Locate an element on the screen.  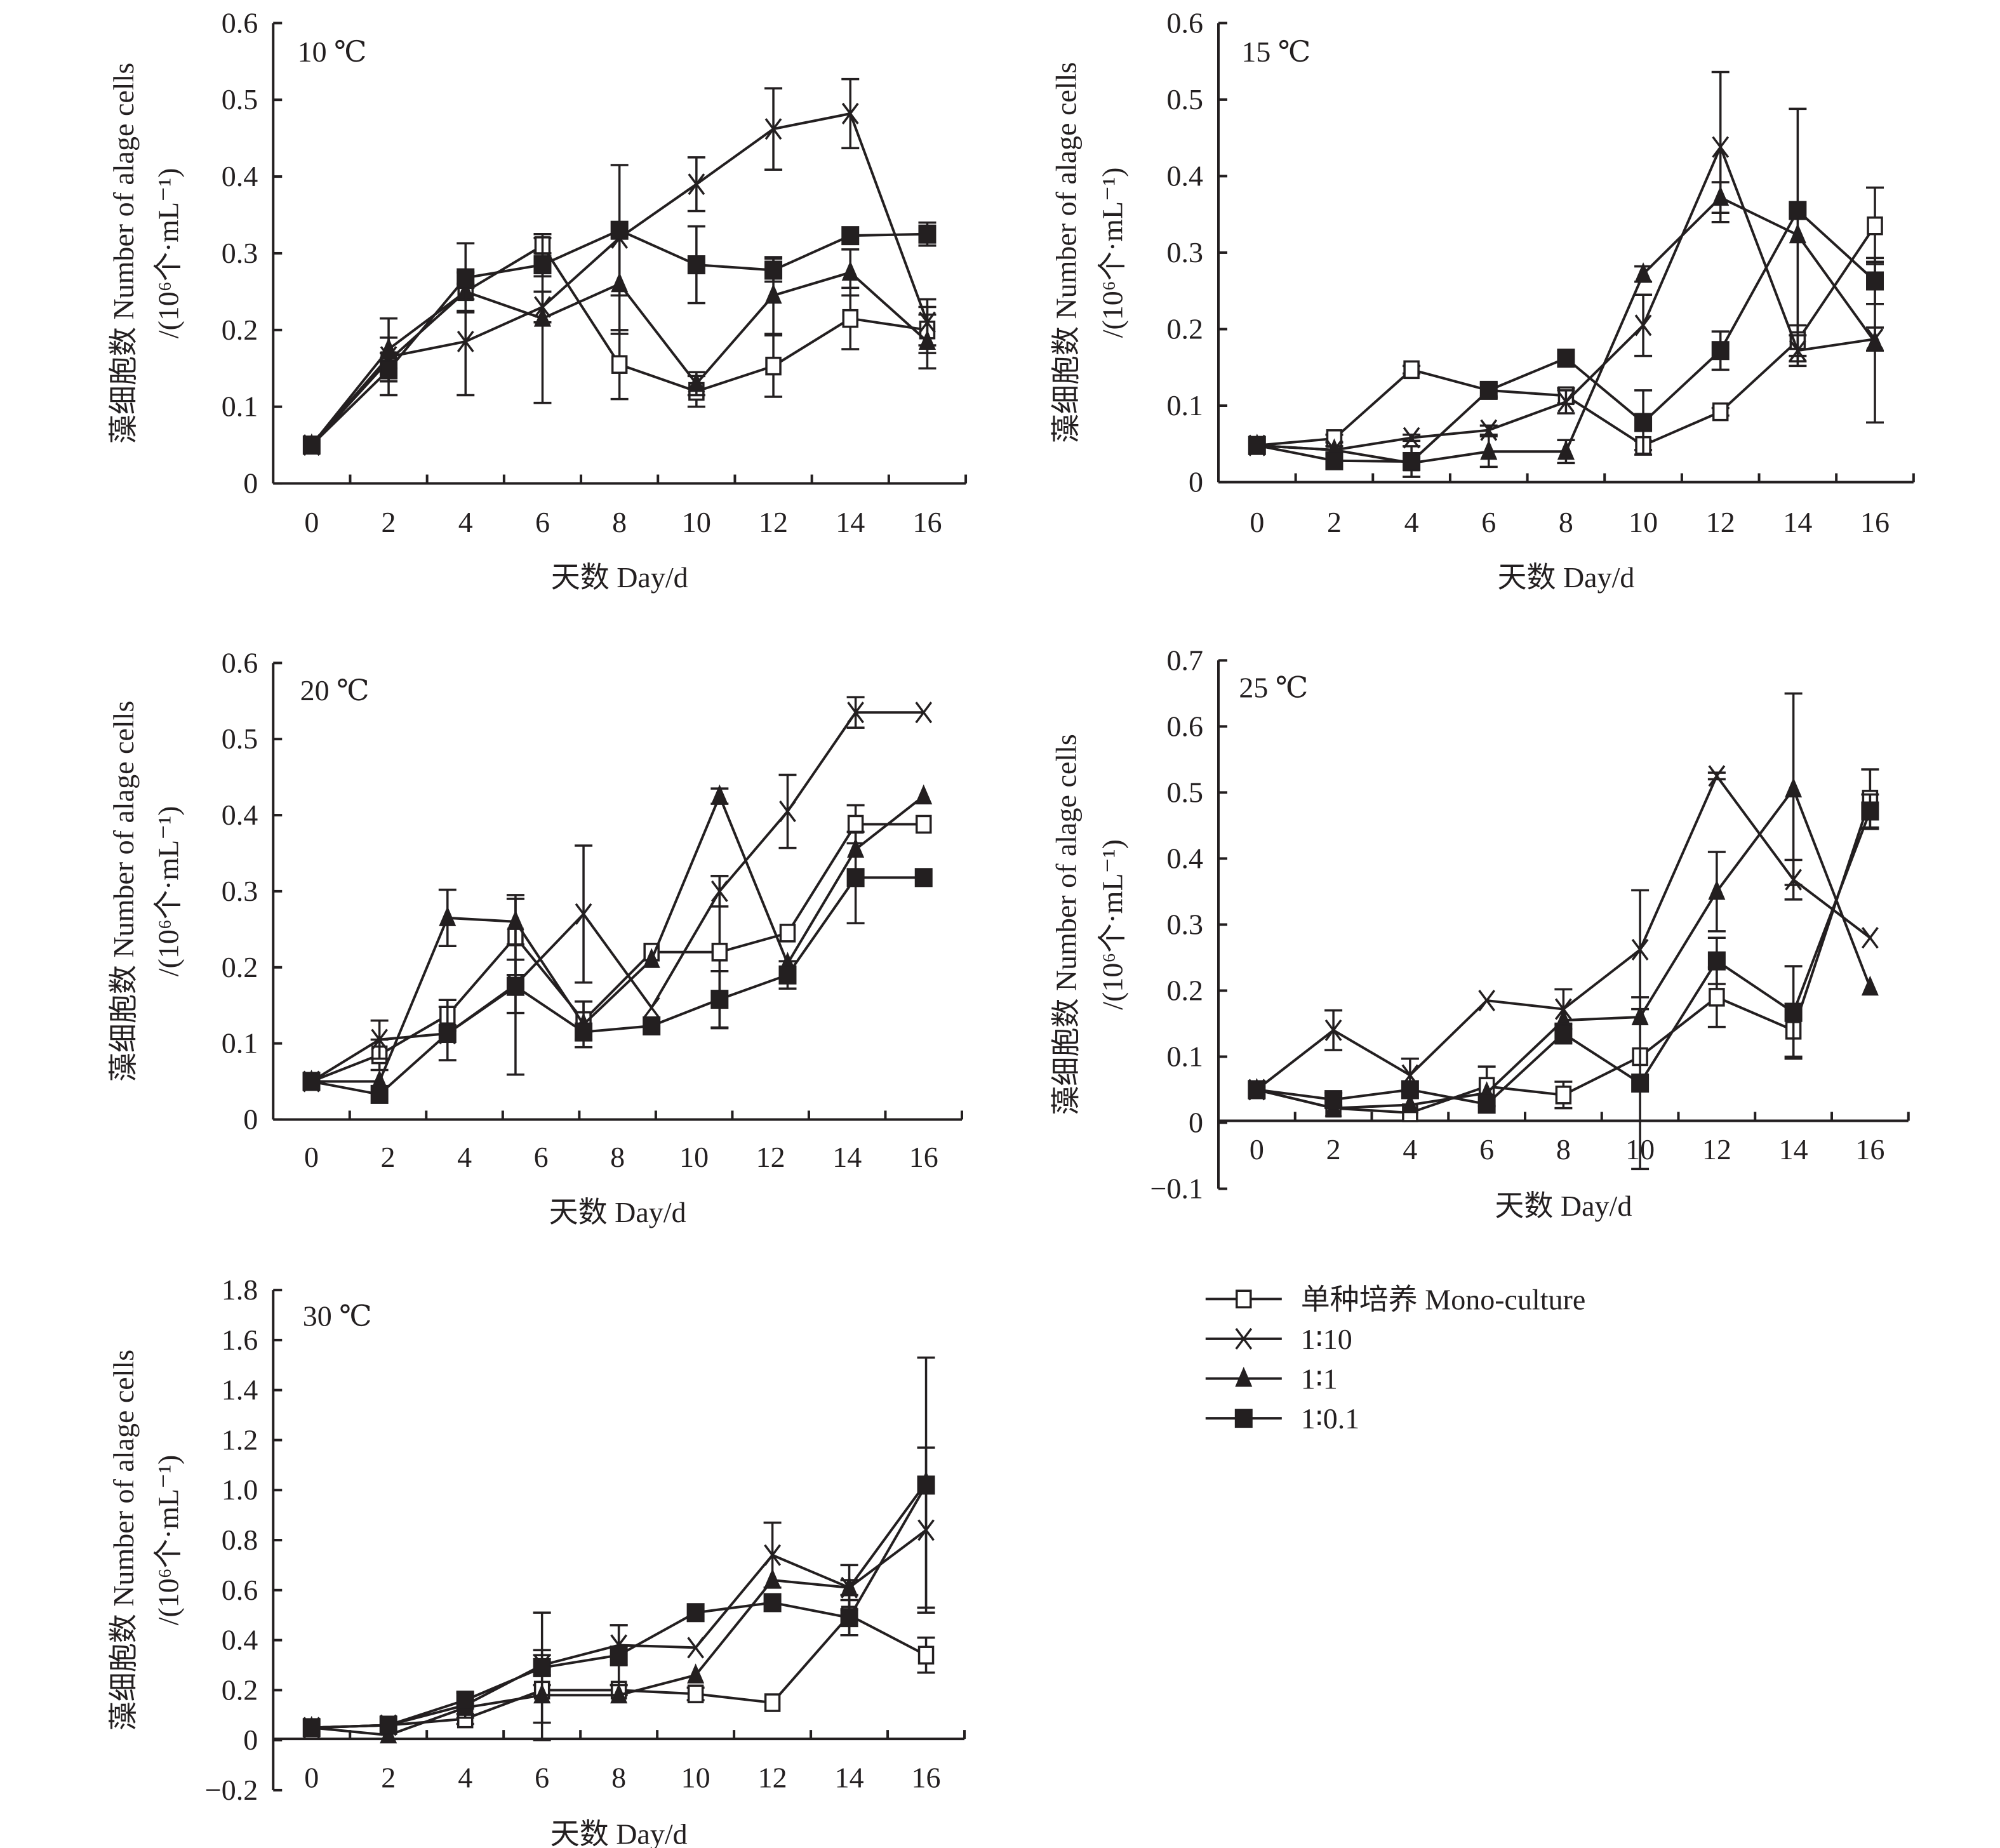
legend-entry-mono-culture: 单种培养 Mono-culture is located at coordinates (1395, 1299).